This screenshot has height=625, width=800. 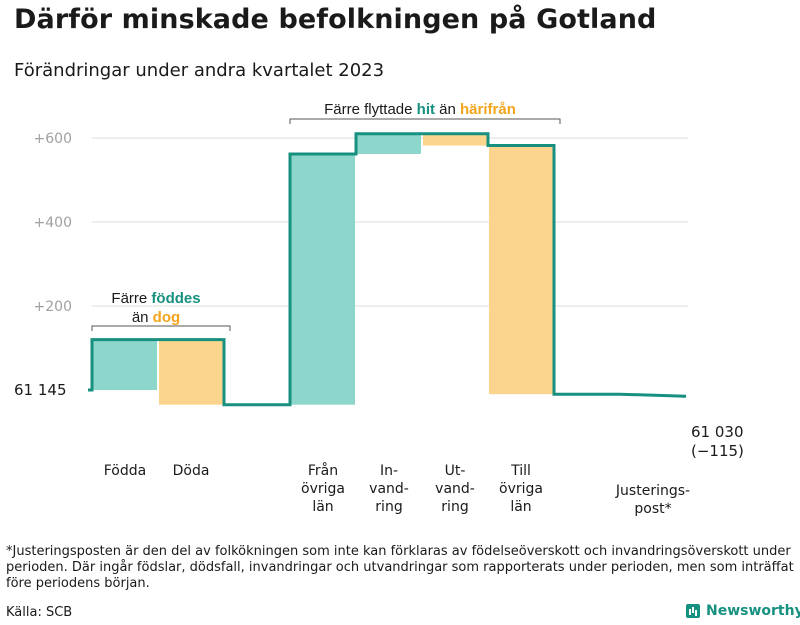 What do you see at coordinates (693, 611) in the screenshot?
I see `bar-chart-icon` at bounding box center [693, 611].